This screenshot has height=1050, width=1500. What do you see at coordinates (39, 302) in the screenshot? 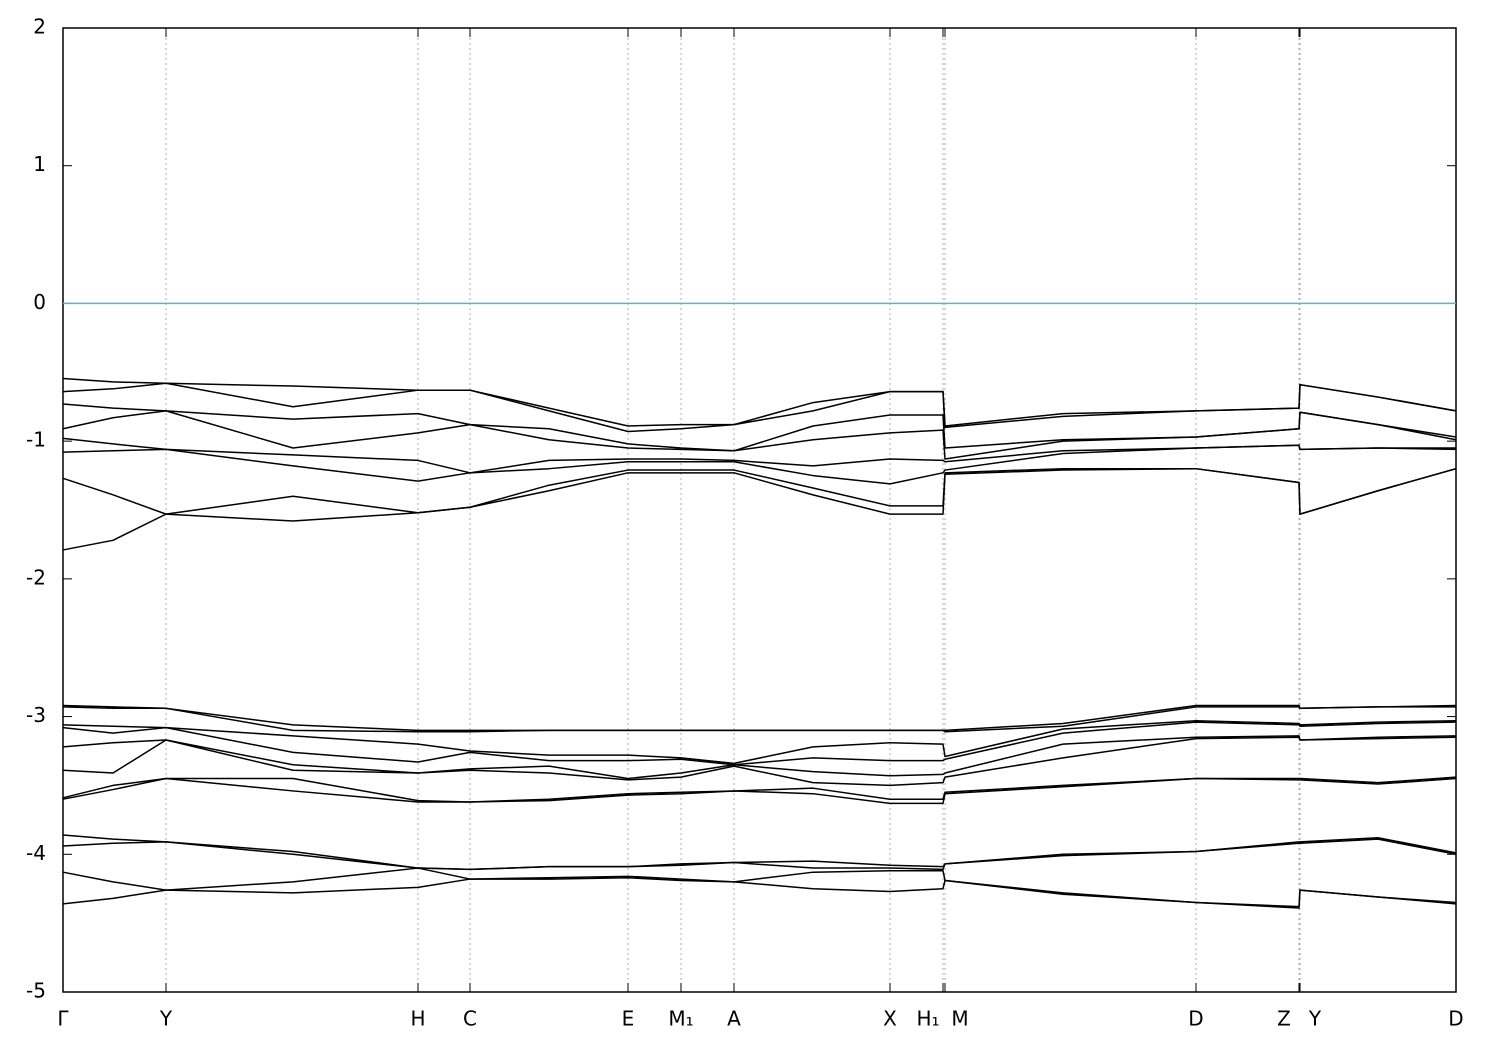
I see `y-tick-label: 0` at bounding box center [39, 302].